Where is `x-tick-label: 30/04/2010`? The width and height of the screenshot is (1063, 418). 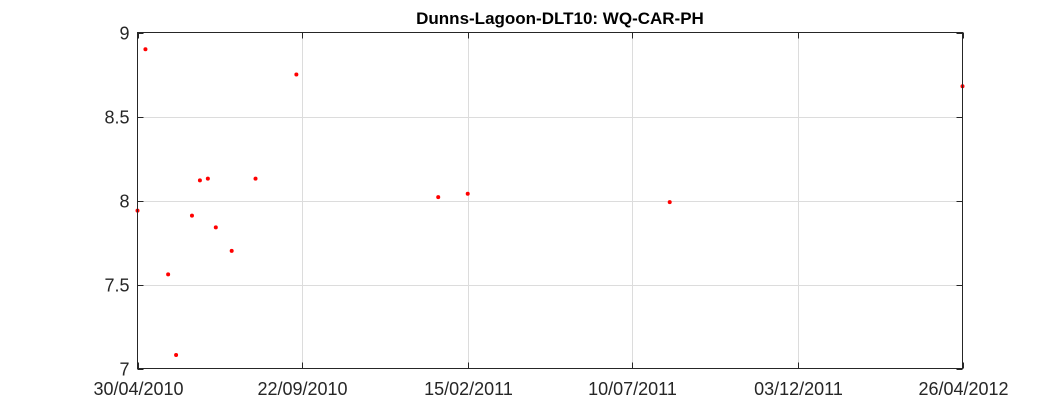 x-tick-label: 30/04/2010 is located at coordinates (138, 389).